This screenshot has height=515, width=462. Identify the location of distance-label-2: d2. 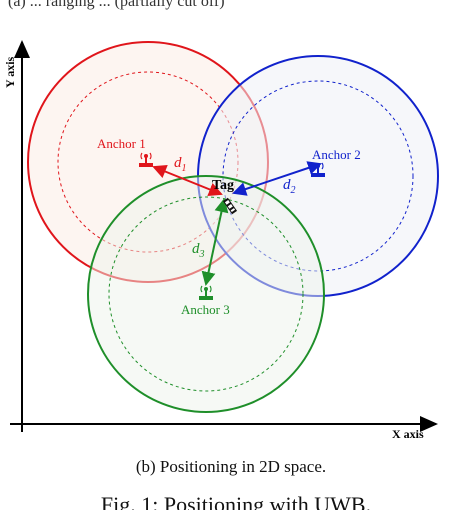
(289, 186).